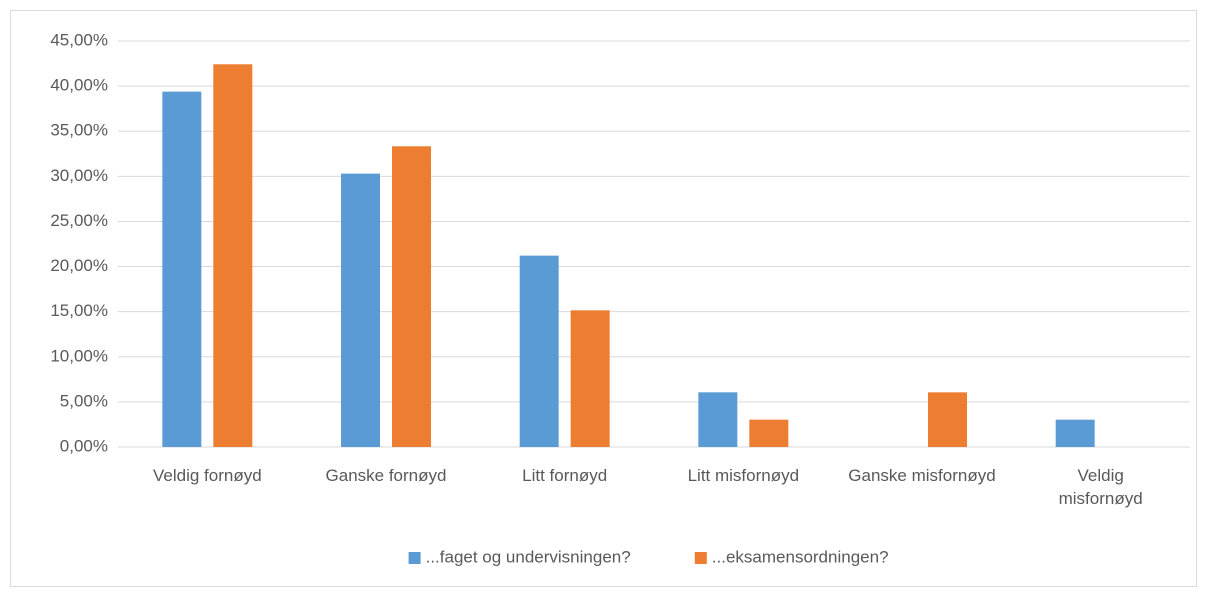  What do you see at coordinates (1100, 487) in the screenshot?
I see `x-tick-label: Veldig misfornøyd` at bounding box center [1100, 487].